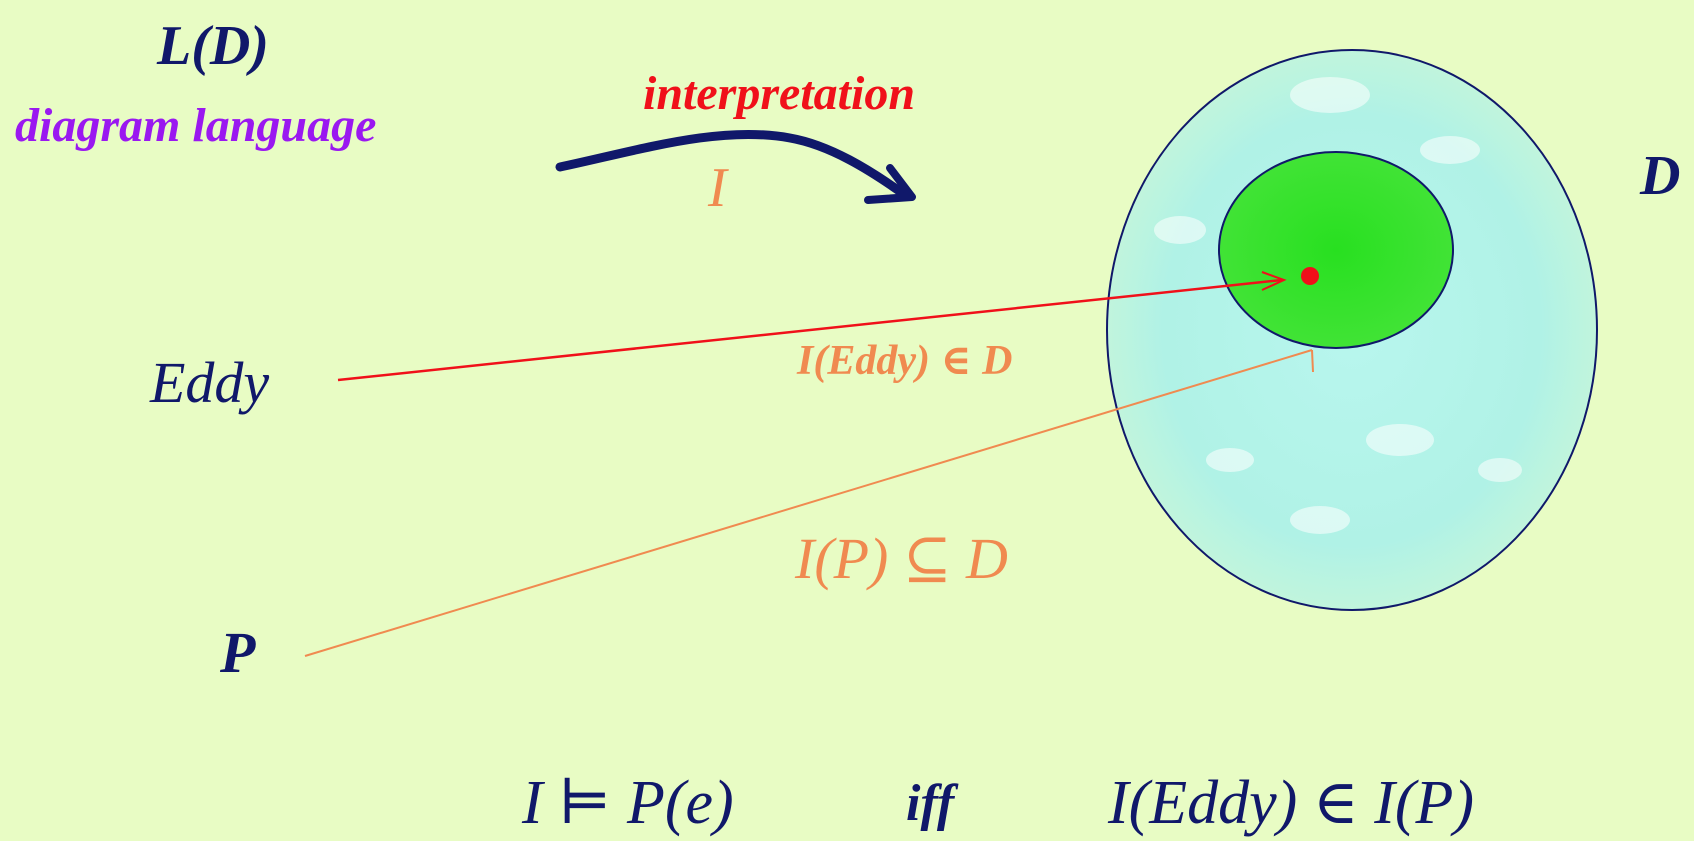 The height and width of the screenshot is (841, 1694). I want to click on predicate-region, so click(1336, 250).